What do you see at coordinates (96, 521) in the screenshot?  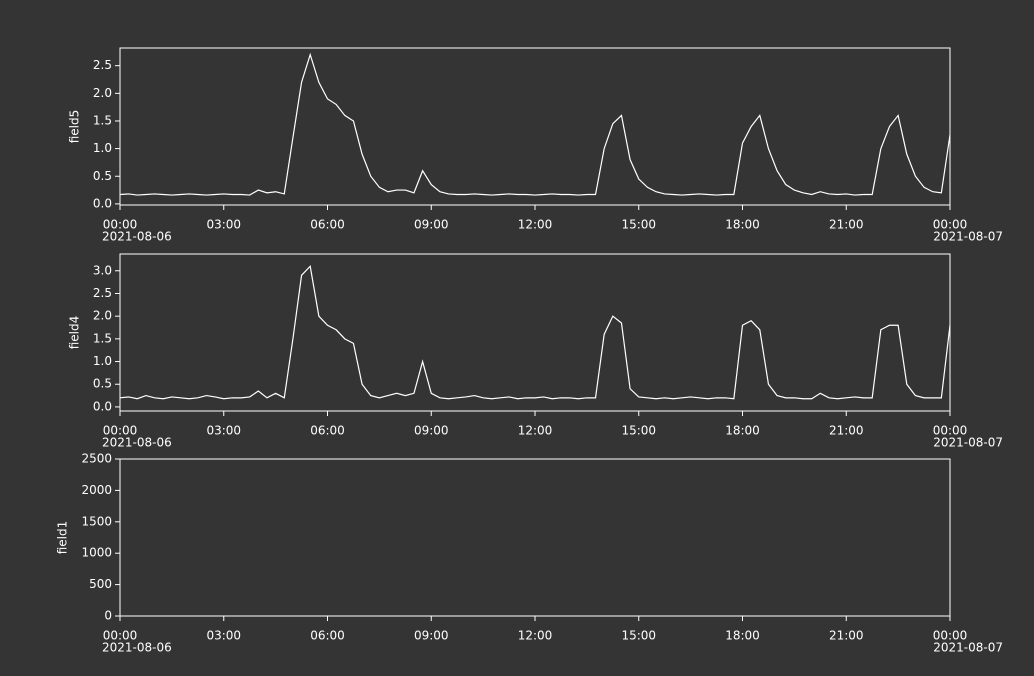 I see `y-tick-label: 1500` at bounding box center [96, 521].